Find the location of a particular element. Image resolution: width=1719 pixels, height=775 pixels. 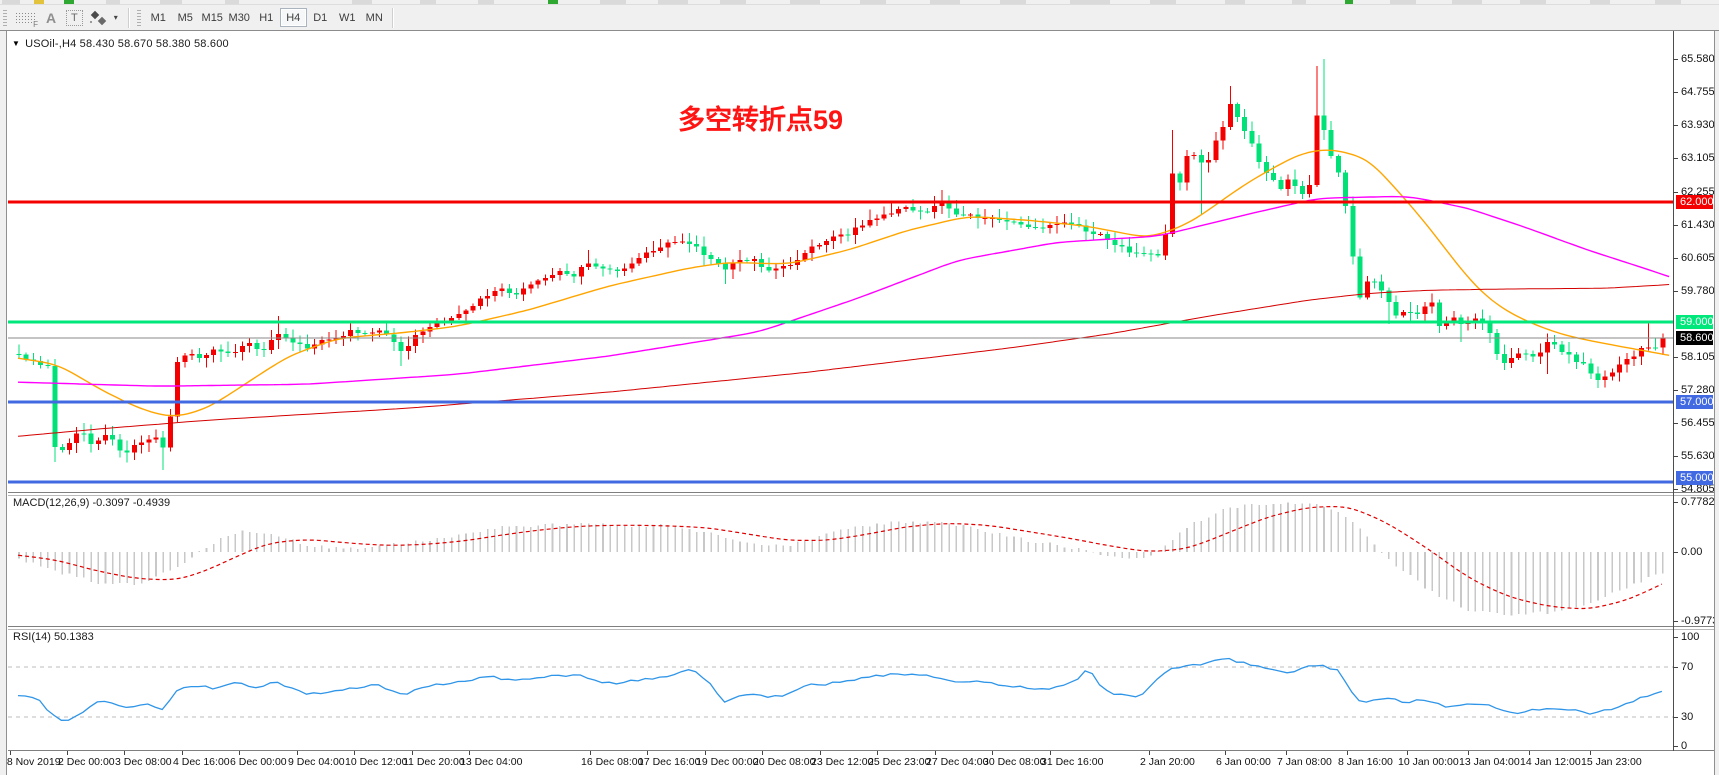

rsi-indicator-label: RSI(14) 50.1383 is located at coordinates (53, 637).